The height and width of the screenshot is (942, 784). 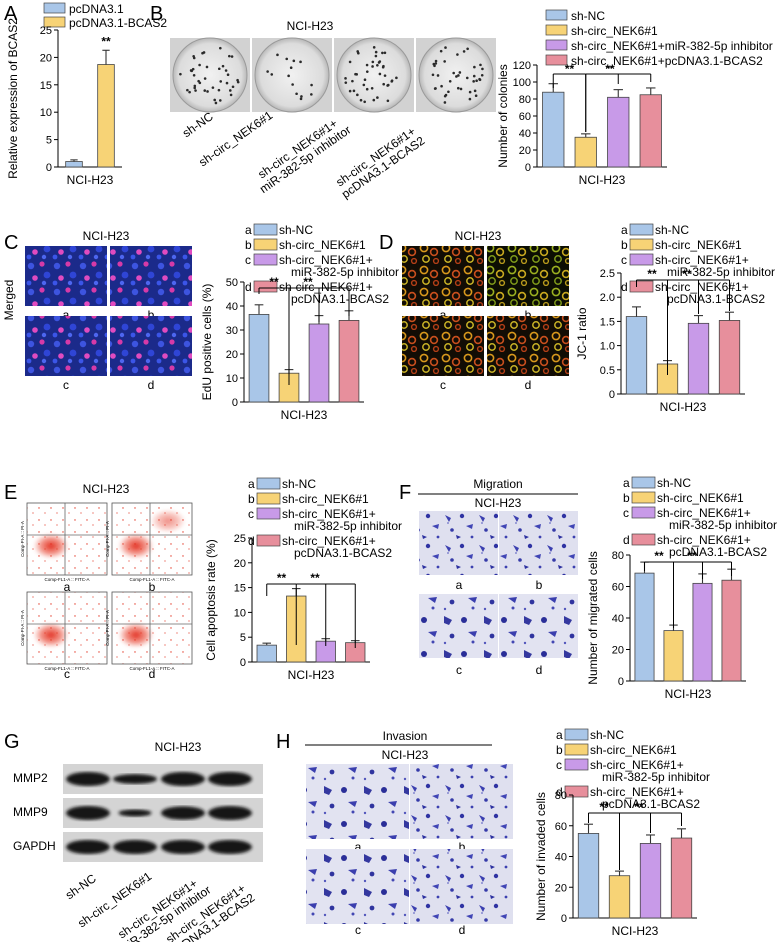 What do you see at coordinates (81, 886) in the screenshot?
I see `lane-label-line: sh-NC` at bounding box center [81, 886].